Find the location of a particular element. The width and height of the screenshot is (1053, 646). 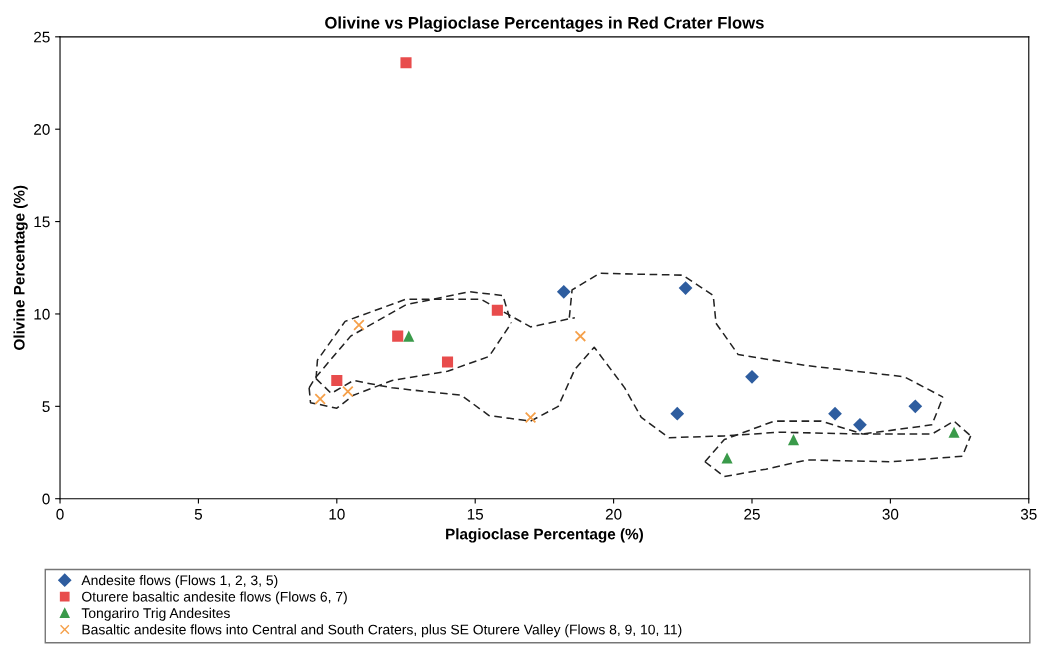

y-tick-label: 20 is located at coordinates (42, 129).